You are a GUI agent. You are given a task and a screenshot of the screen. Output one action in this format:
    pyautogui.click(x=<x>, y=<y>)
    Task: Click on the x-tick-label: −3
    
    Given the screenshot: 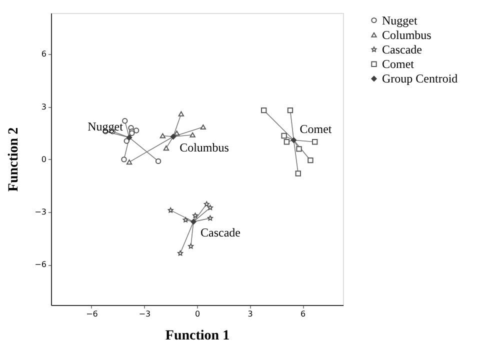 What is the action you would take?
    pyautogui.click(x=144, y=314)
    